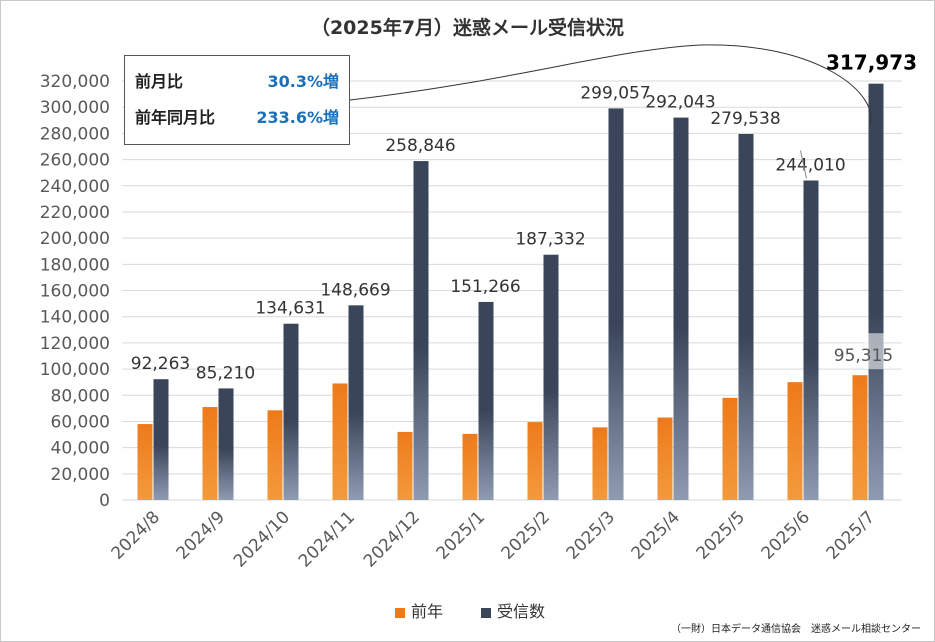 The height and width of the screenshot is (642, 935). What do you see at coordinates (873, 351) in the screenshot?
I see `label-backdrop` at bounding box center [873, 351].